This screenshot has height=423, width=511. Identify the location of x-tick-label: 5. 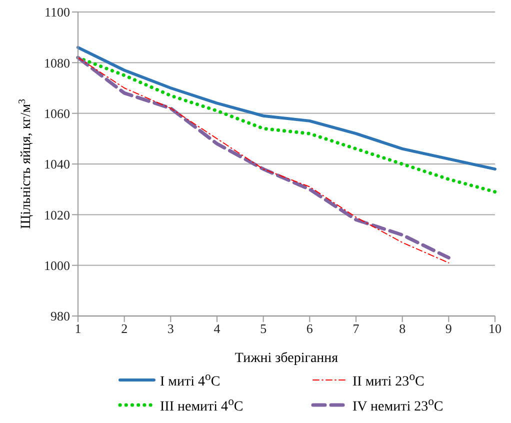
(263, 328).